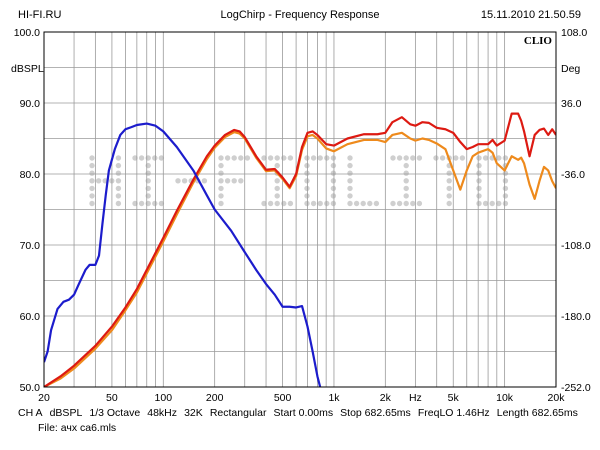 The image size is (600, 450). Describe the element at coordinates (375, 413) in the screenshot. I see `footer-setting-item: Stop 682.65ms` at that location.